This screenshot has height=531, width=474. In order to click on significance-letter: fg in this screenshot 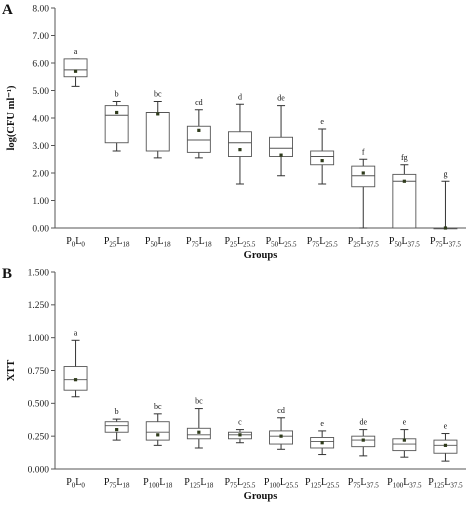, I will do `click(404, 157)`.